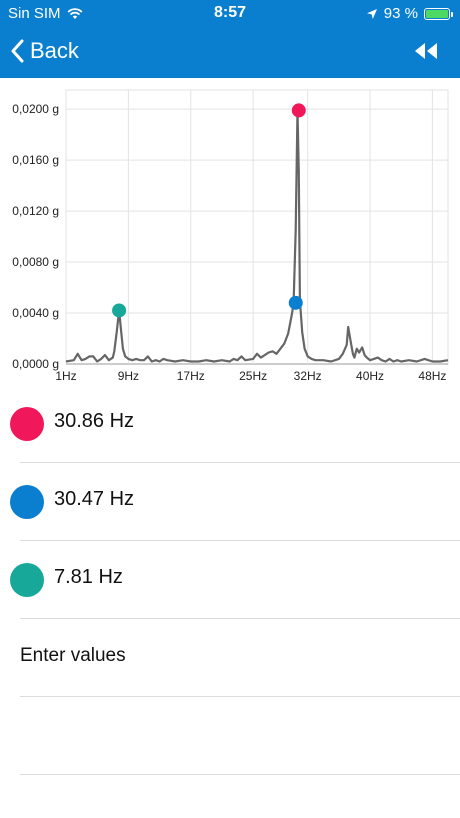  What do you see at coordinates (94, 499) in the screenshot?
I see `peak-label: 30.47 Hz` at bounding box center [94, 499].